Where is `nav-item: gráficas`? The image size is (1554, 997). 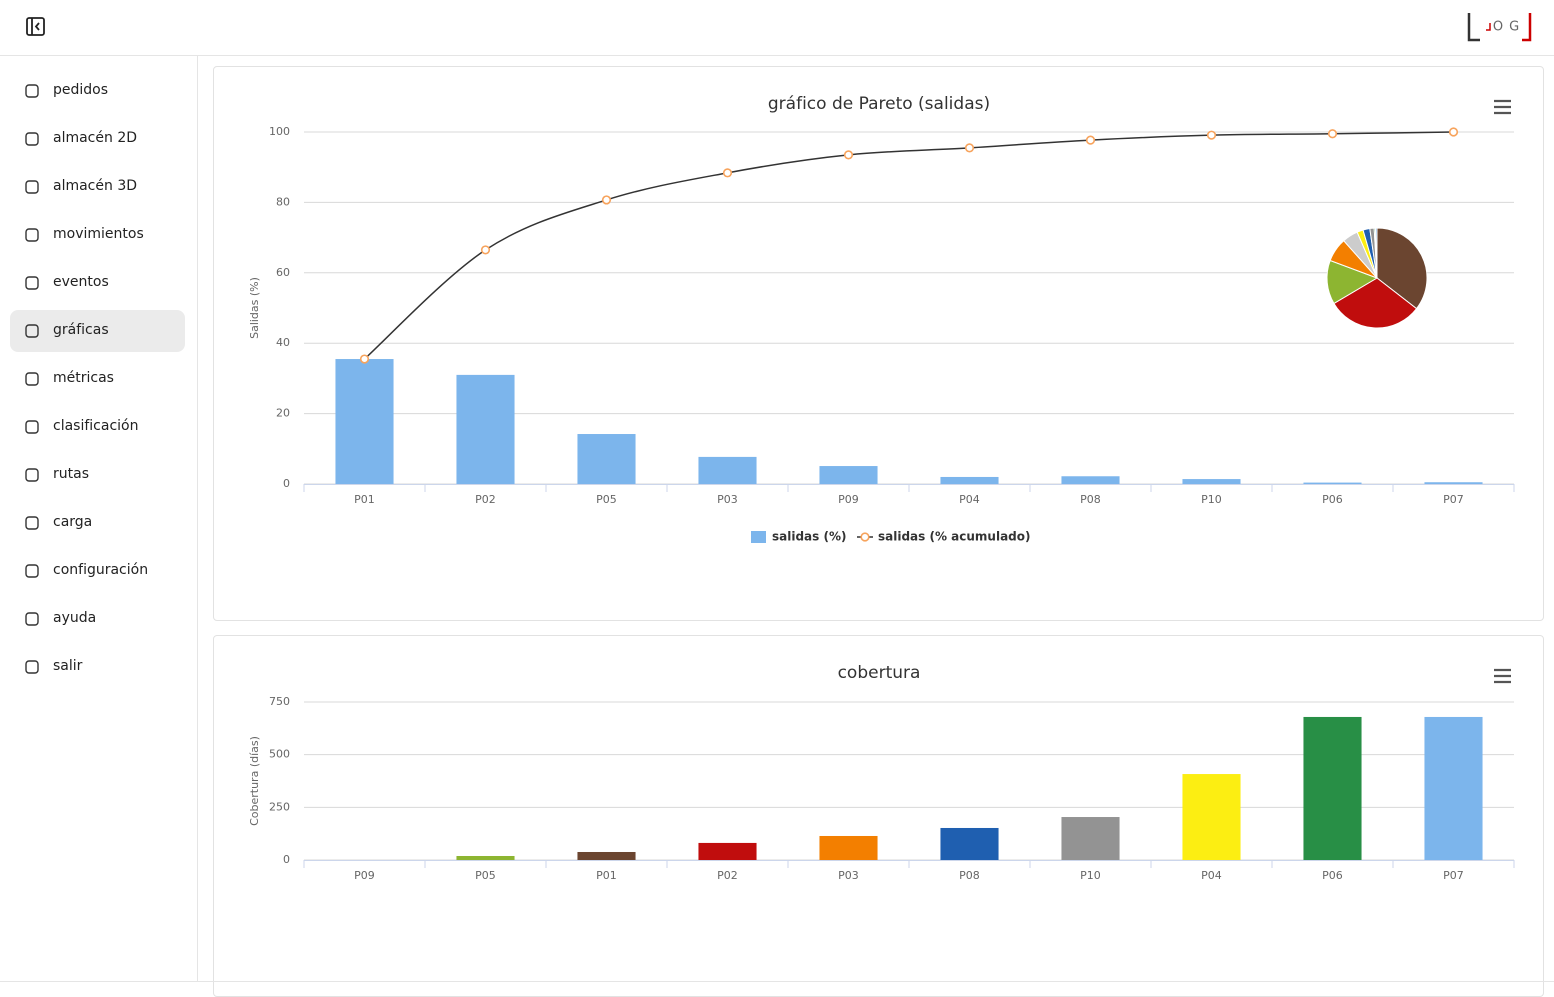 nav-item: gráficas is located at coordinates (97, 331).